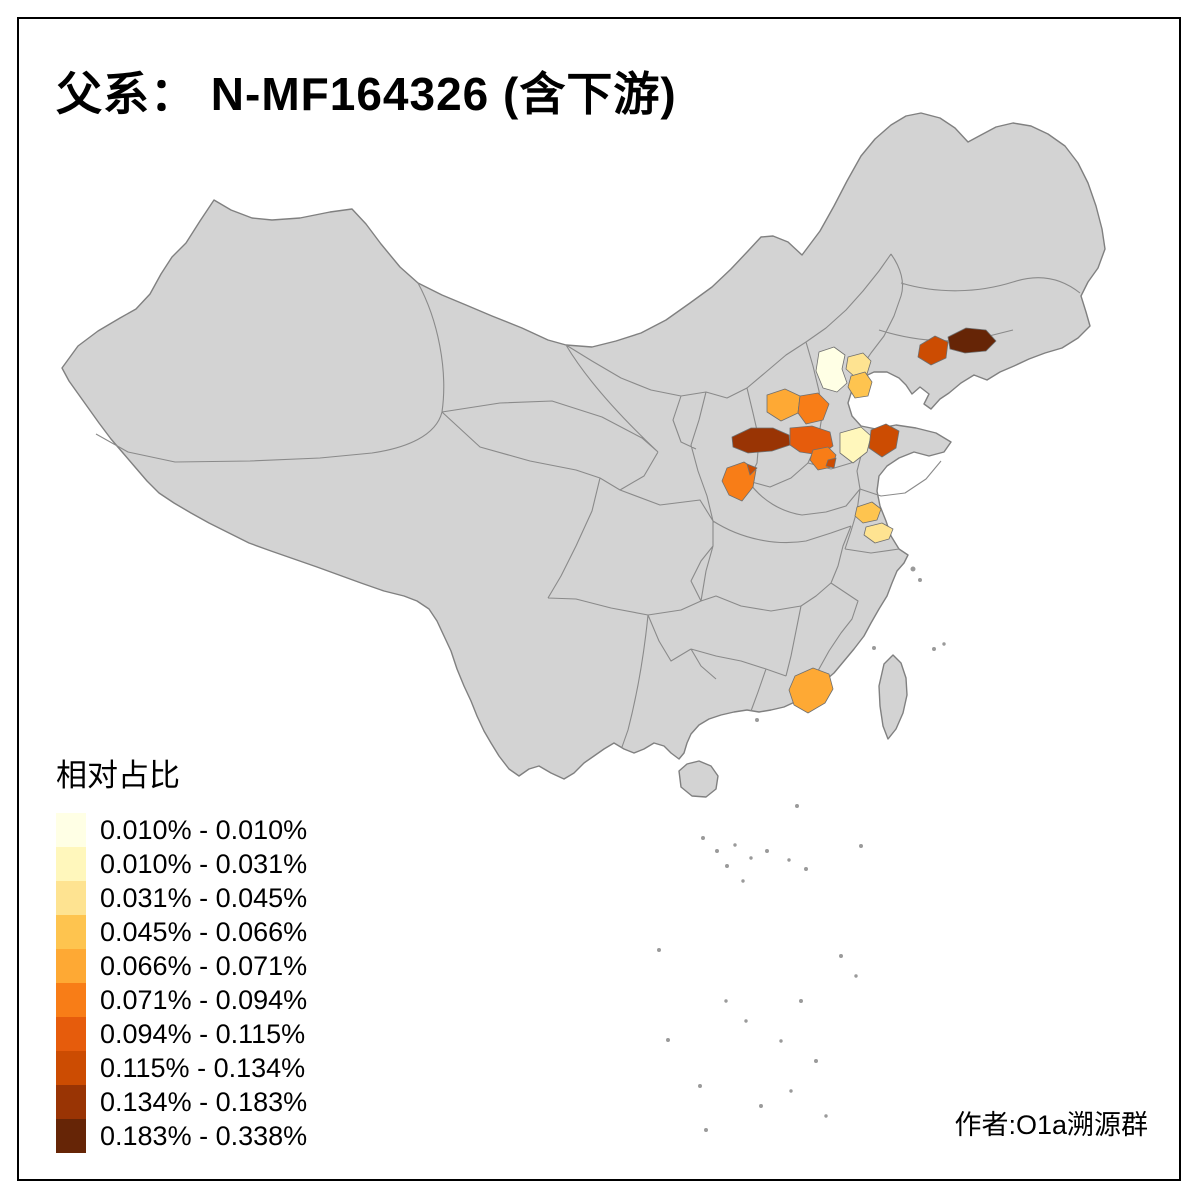 The image size is (1200, 1200). I want to click on legend-label: 0.010% - 0.010%, so click(204, 829).